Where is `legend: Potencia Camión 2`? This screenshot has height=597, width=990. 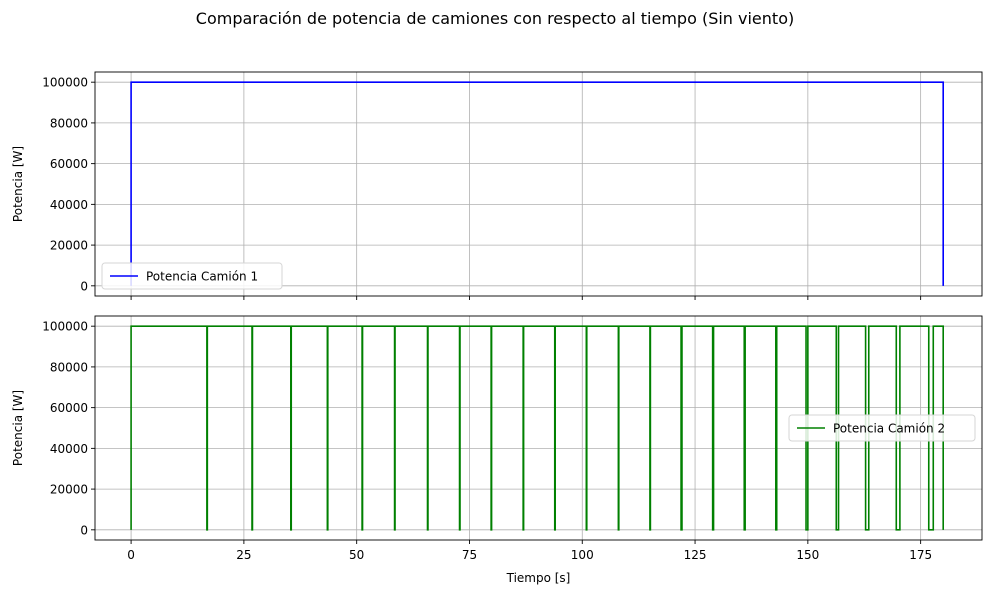
legend: Potencia Camión 2 is located at coordinates (882, 428).